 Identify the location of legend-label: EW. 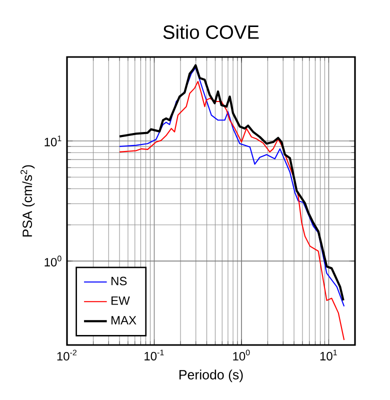
(121, 300).